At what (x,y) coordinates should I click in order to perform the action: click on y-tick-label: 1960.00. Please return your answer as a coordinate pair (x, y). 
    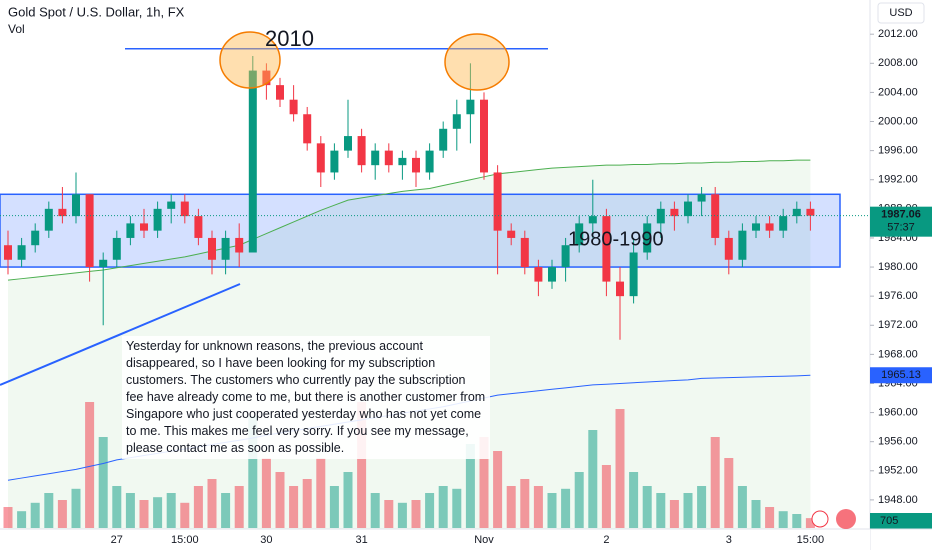
    Looking at the image, I should click on (898, 412).